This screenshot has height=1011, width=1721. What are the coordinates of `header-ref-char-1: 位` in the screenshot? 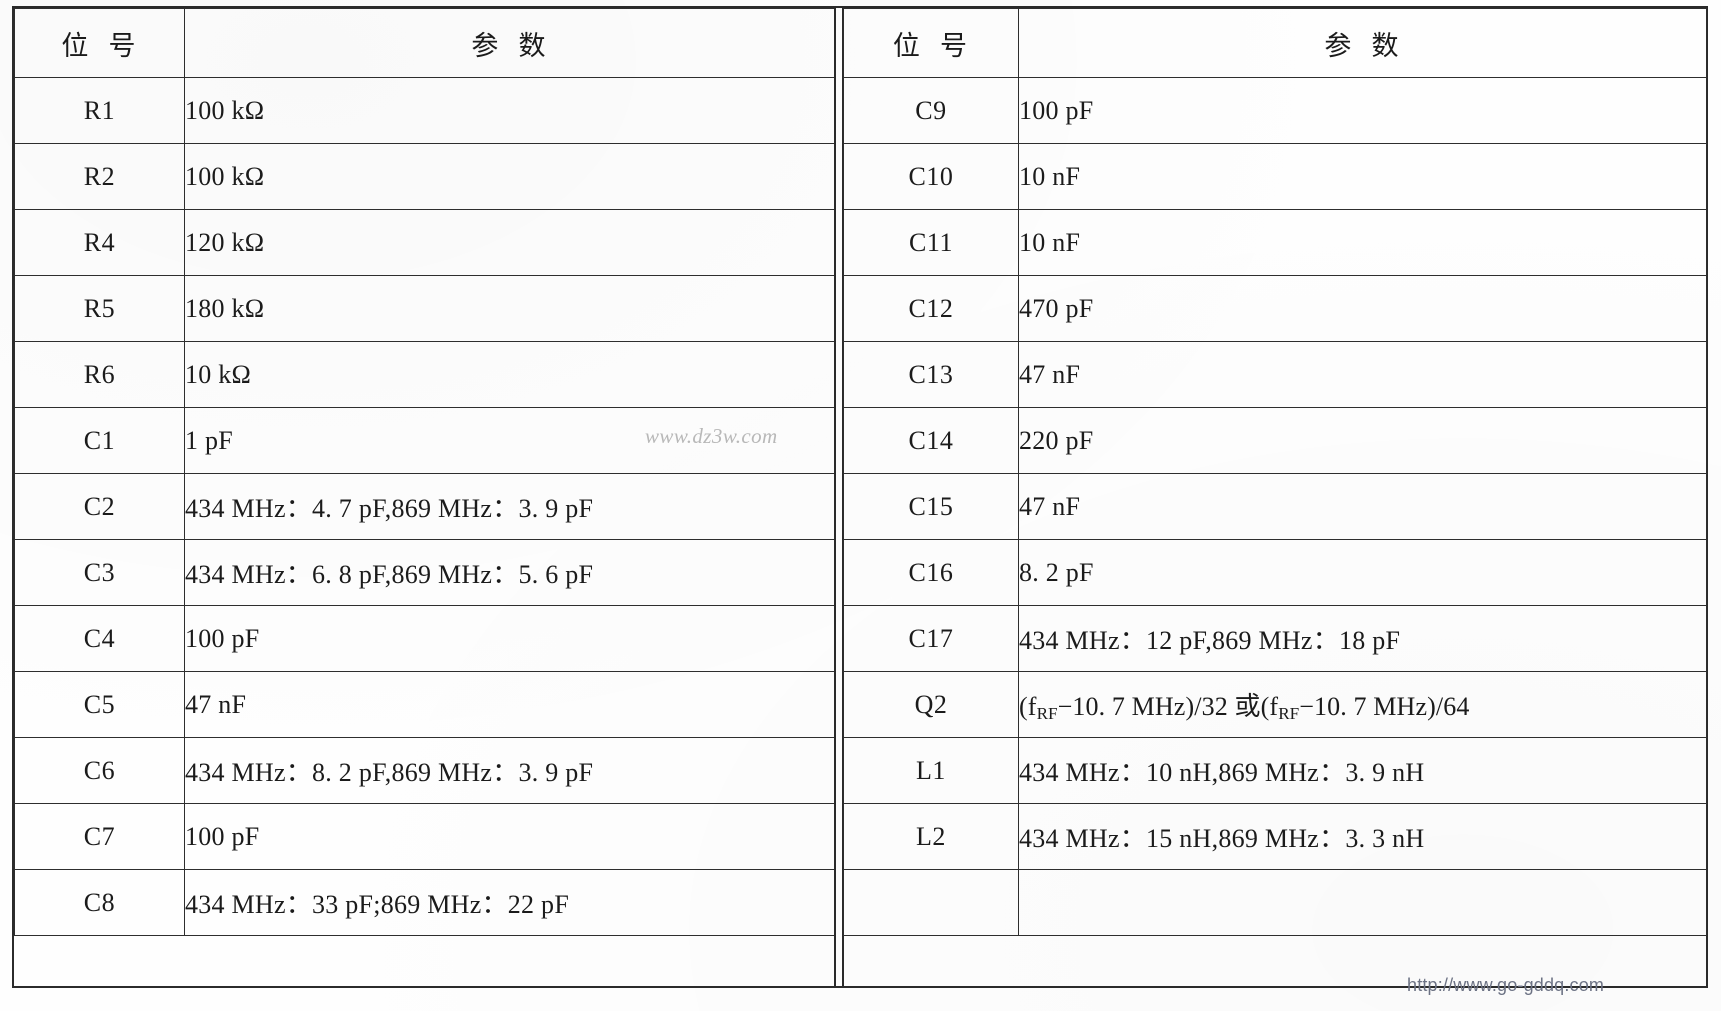 It's located at (907, 45).